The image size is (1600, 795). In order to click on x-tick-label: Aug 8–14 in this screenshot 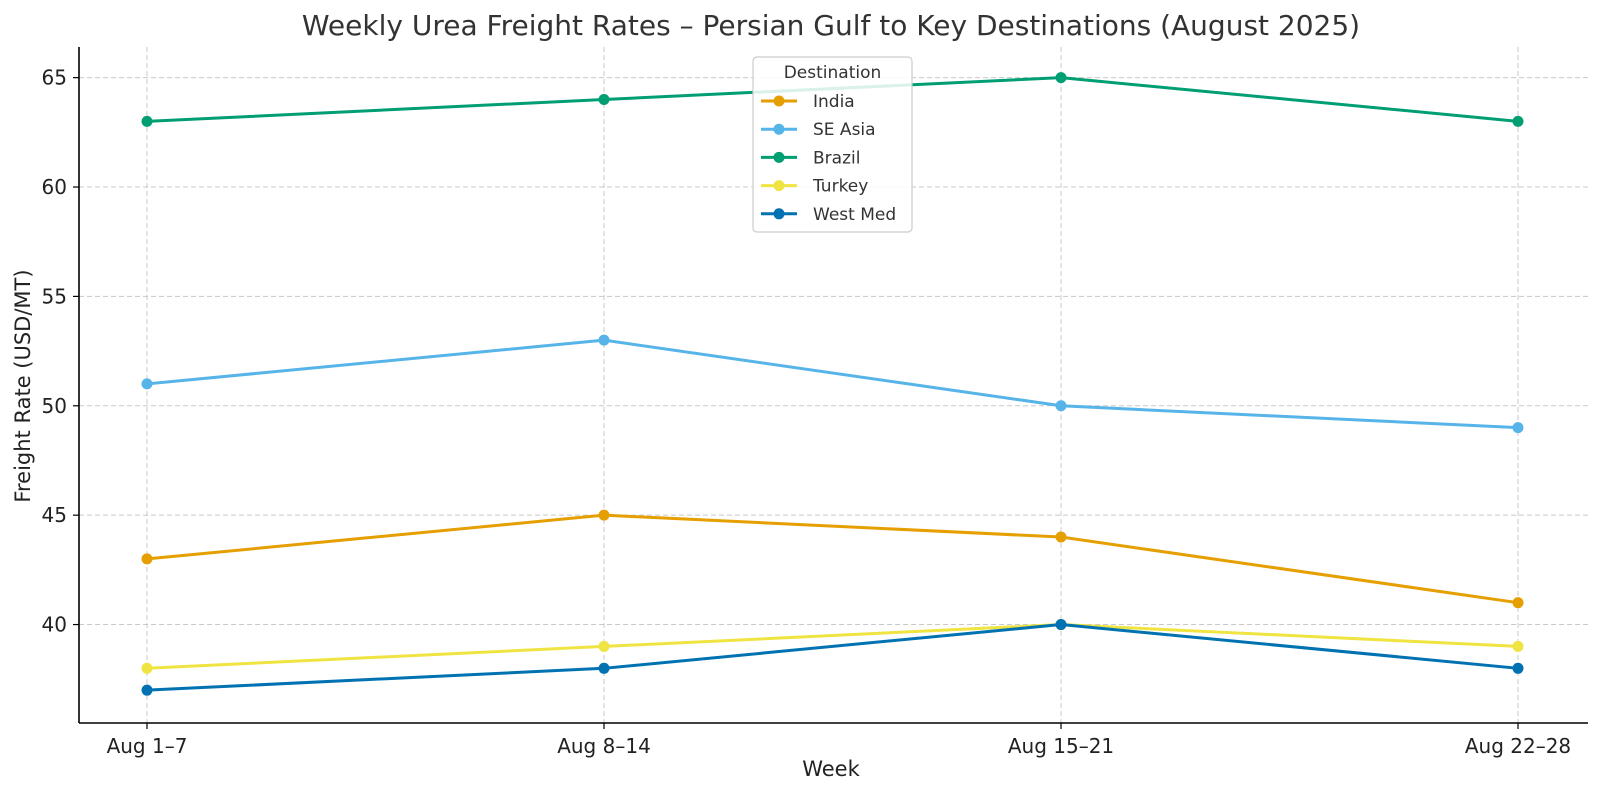, I will do `click(604, 746)`.